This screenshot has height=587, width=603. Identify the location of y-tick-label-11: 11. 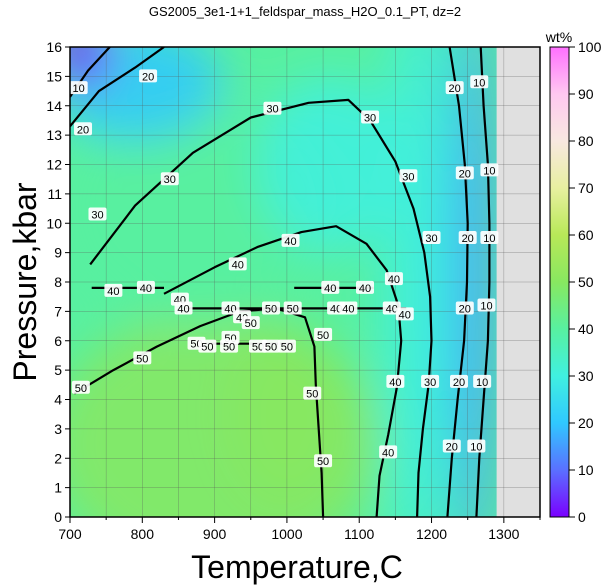
(54, 194).